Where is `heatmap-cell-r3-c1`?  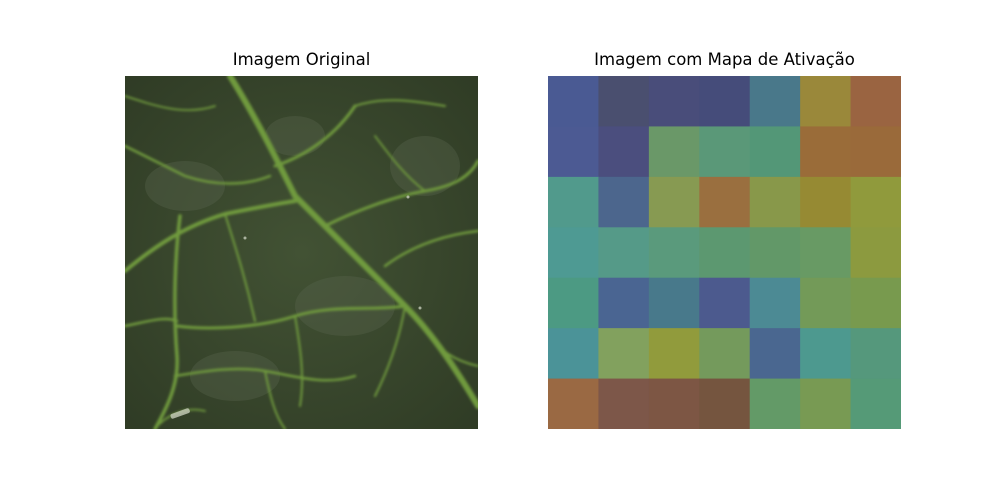 heatmap-cell-r3-c1 is located at coordinates (624, 253).